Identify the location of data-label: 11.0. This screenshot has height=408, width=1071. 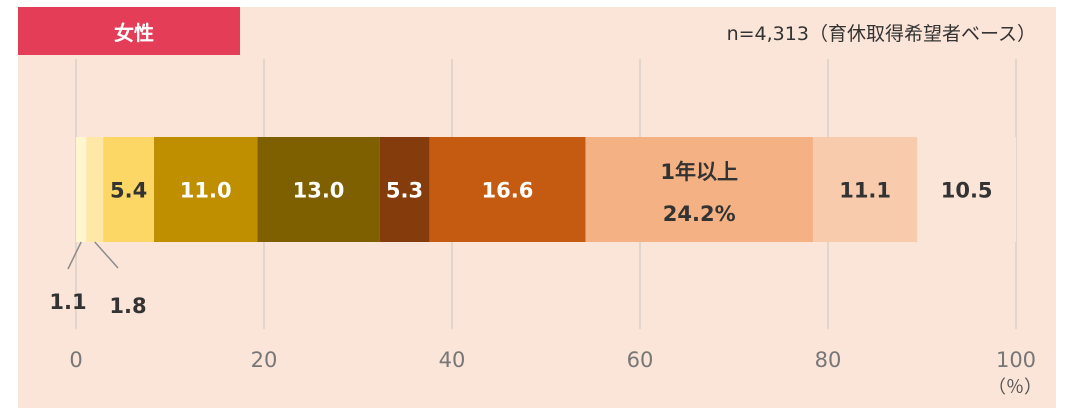
(206, 191).